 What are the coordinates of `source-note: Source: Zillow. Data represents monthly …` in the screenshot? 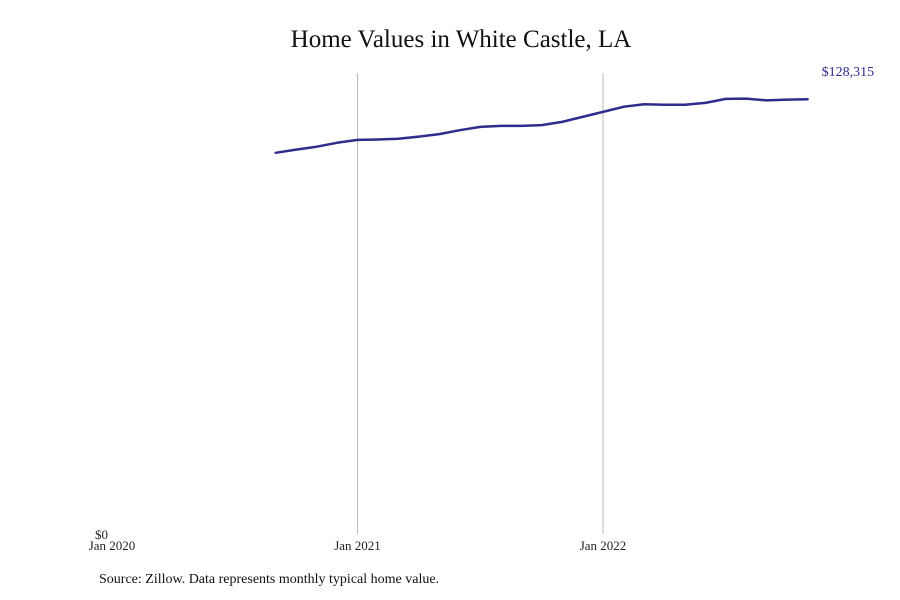 It's located at (269, 579).